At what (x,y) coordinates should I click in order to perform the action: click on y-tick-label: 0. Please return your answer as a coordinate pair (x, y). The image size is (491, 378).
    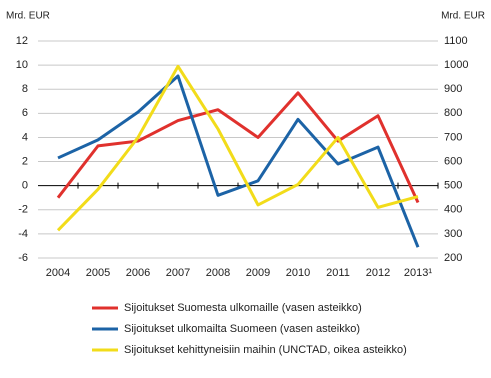
    Looking at the image, I should click on (25, 186).